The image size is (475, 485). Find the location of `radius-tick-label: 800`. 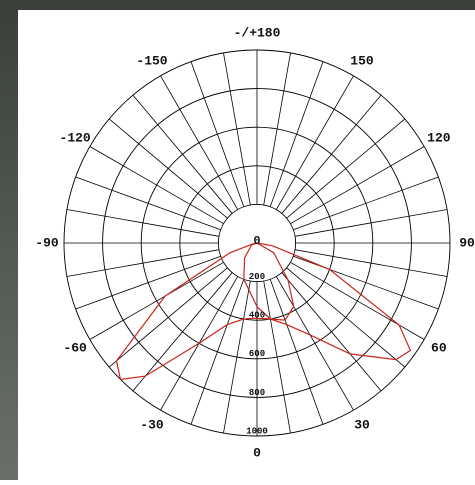

radius-tick-label: 800 is located at coordinates (257, 393).